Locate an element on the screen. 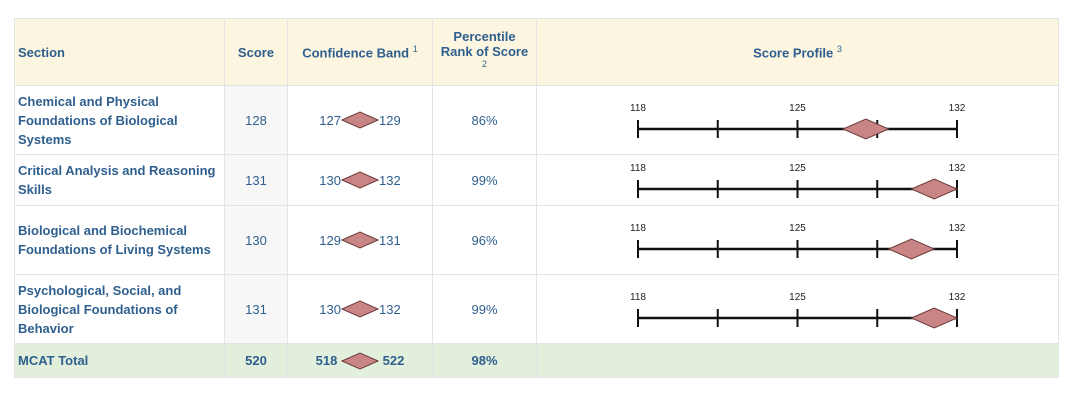 This screenshot has width=1079, height=401. percentile: 86% is located at coordinates (484, 120).